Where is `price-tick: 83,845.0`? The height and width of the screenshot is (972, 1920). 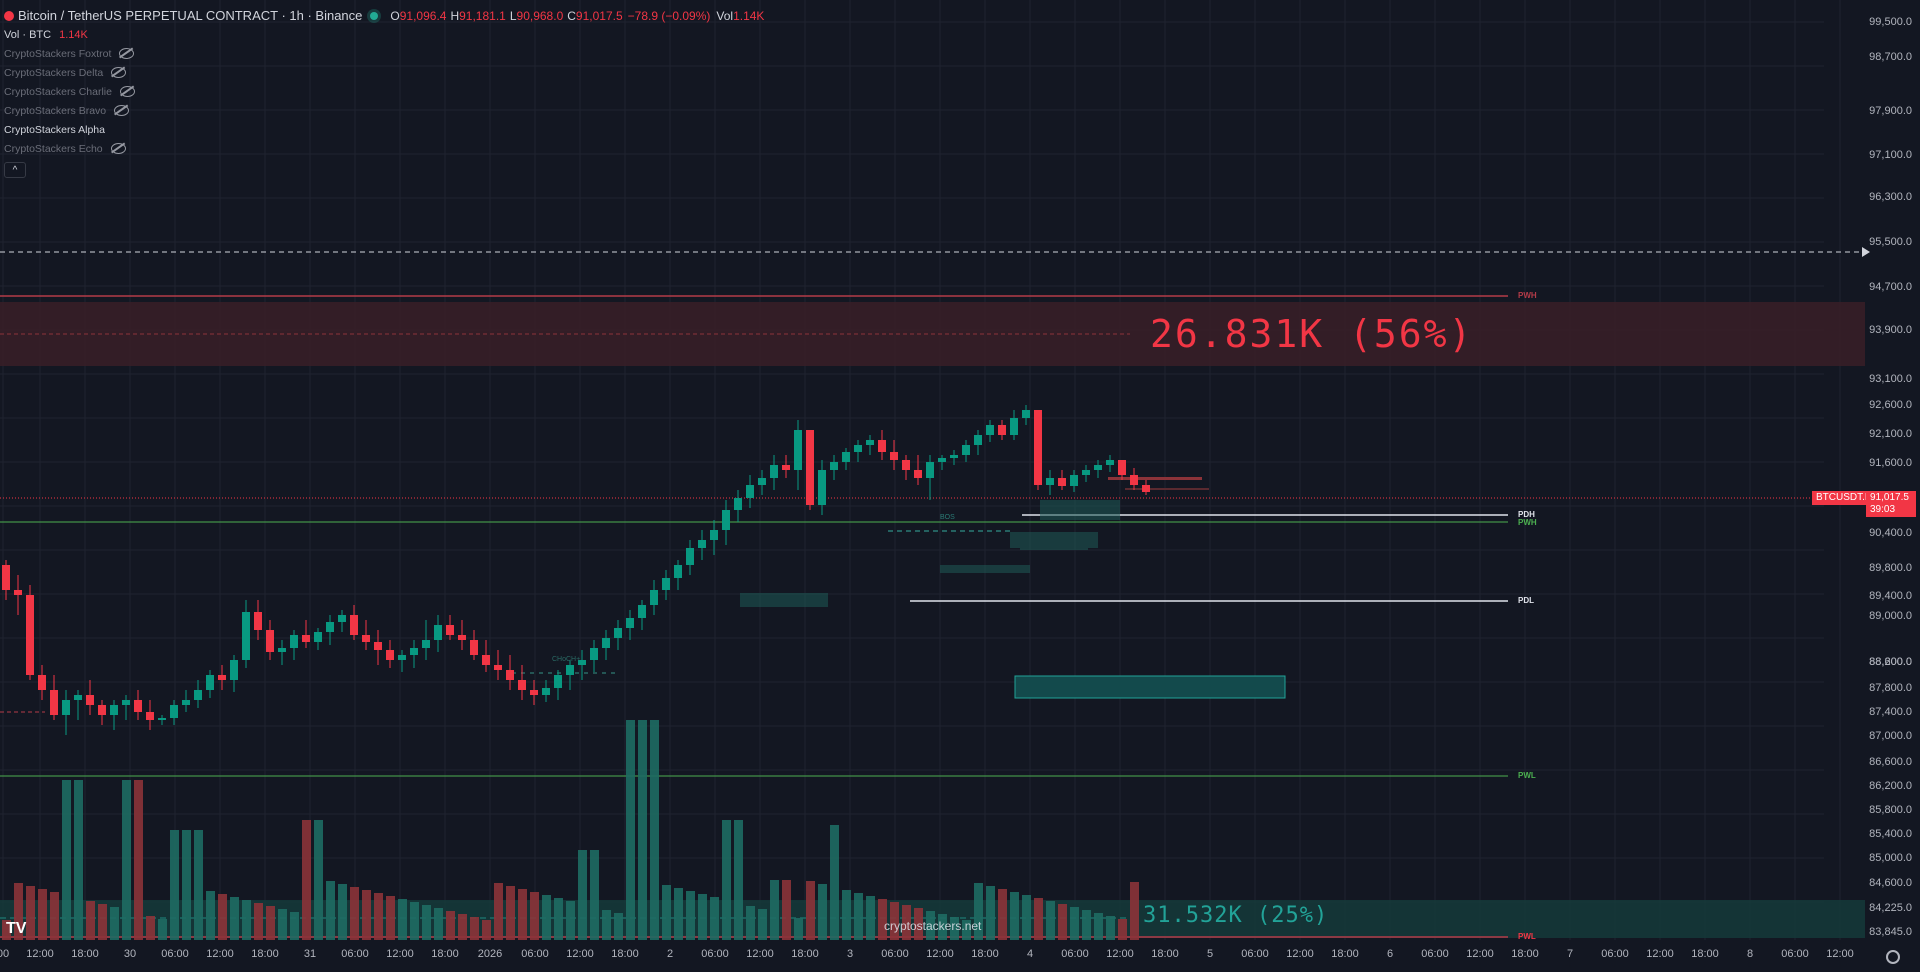
price-tick: 83,845.0 is located at coordinates (1890, 932).